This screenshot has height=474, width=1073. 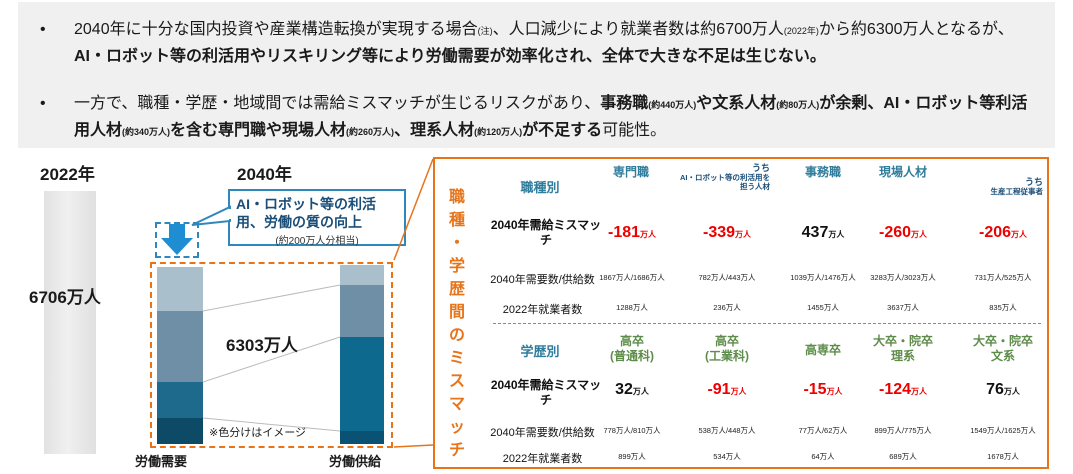 What do you see at coordinates (146, 132) in the screenshot?
I see `note-segment: (約340万人)` at bounding box center [146, 132].